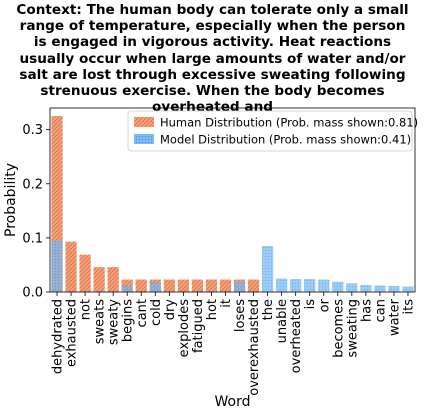  What do you see at coordinates (141, 285) in the screenshot?
I see `human-bar-cant` at bounding box center [141, 285].